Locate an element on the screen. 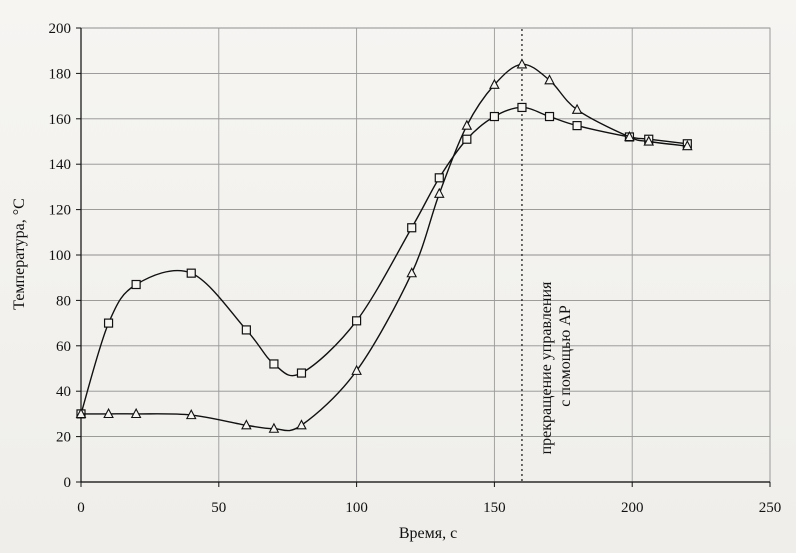 This screenshot has width=796, height=553. x-tick-label: 100 is located at coordinates (356, 508).